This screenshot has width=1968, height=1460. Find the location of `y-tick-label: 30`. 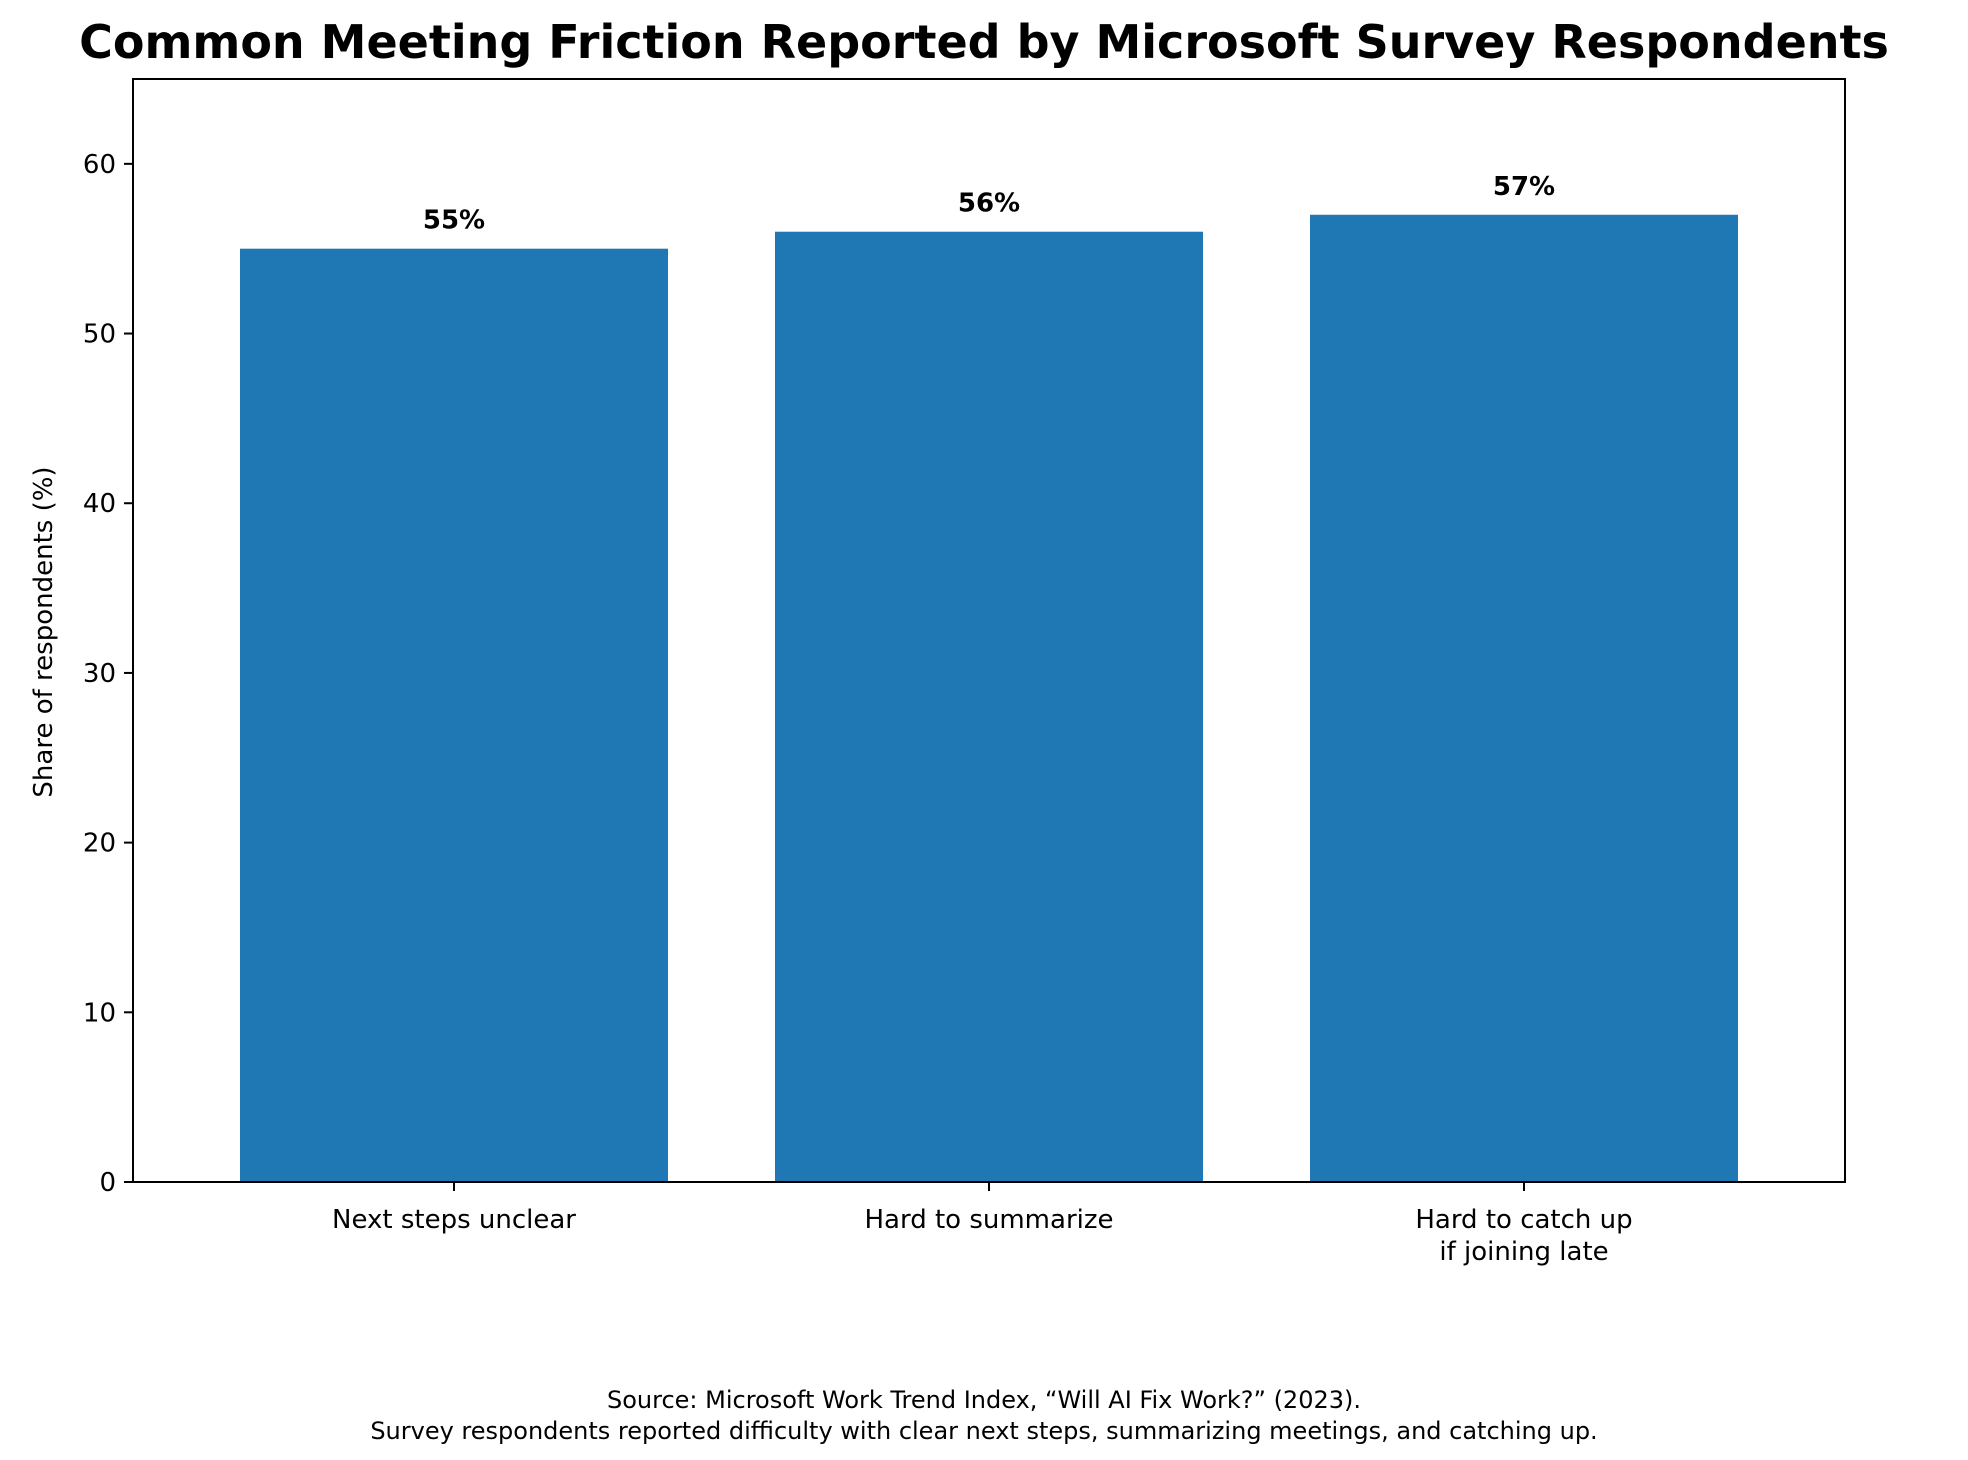

y-tick-label: 30 is located at coordinates (99, 674).